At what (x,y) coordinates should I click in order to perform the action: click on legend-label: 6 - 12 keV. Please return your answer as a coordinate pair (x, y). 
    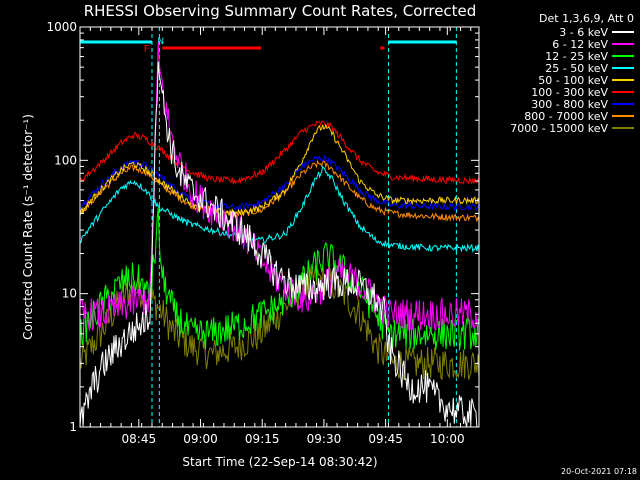
    Looking at the image, I should click on (580, 44).